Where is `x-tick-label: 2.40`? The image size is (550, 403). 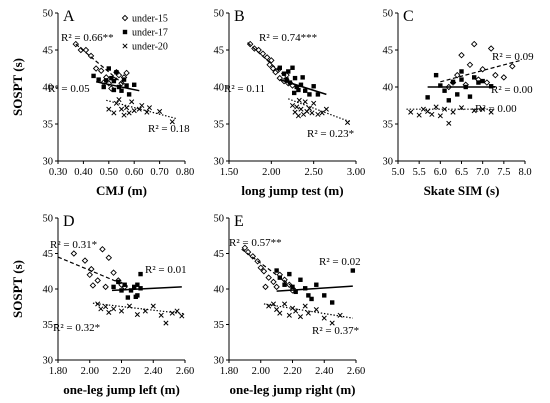
x-tick-label: 2.40 is located at coordinates (153, 371).